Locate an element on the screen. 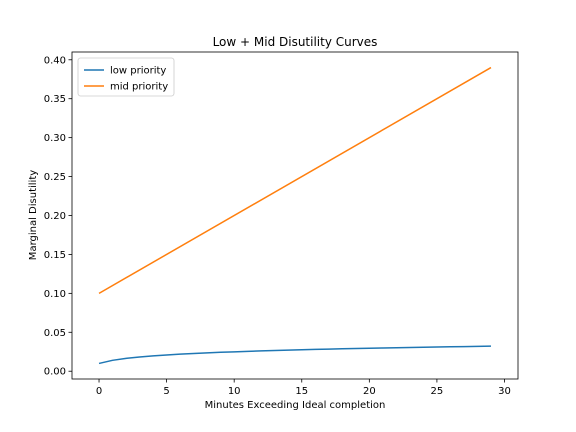 Image resolution: width=576 pixels, height=432 pixels. y-tick-label: 0.35 is located at coordinates (55, 99).